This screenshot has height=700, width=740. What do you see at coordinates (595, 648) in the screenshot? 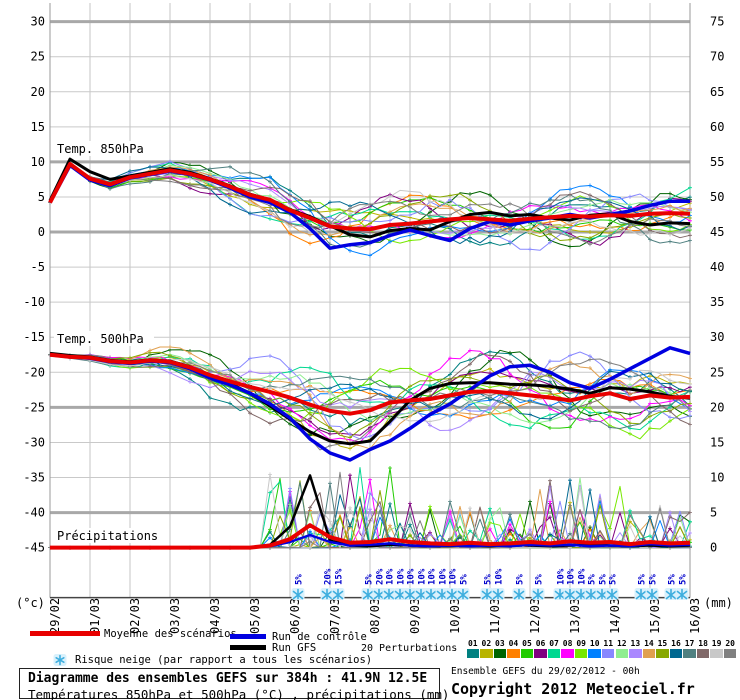
I see `perturbation-item: 10` at bounding box center [595, 648].